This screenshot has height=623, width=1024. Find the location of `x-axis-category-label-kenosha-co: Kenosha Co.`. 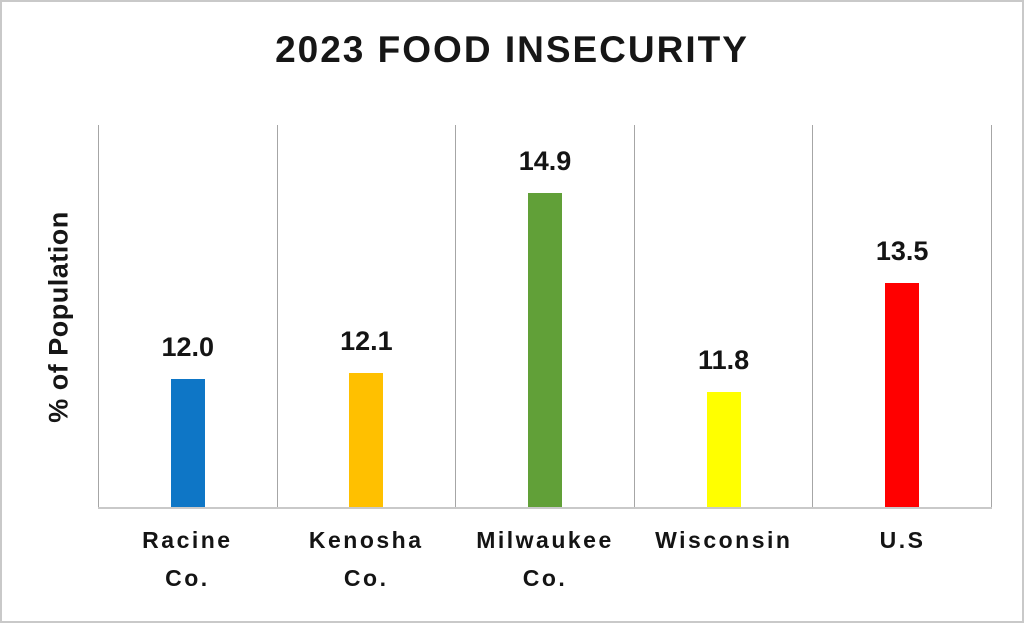

x-axis-category-label-kenosha-co: Kenosha Co. is located at coordinates (366, 559).